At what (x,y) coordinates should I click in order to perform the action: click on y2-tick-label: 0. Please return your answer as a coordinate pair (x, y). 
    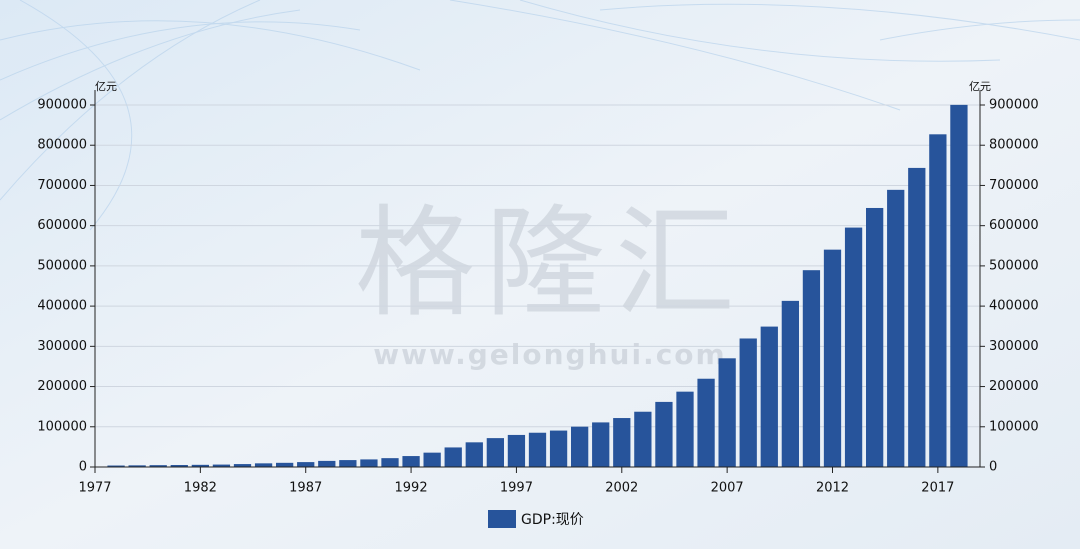
    Looking at the image, I should click on (993, 467).